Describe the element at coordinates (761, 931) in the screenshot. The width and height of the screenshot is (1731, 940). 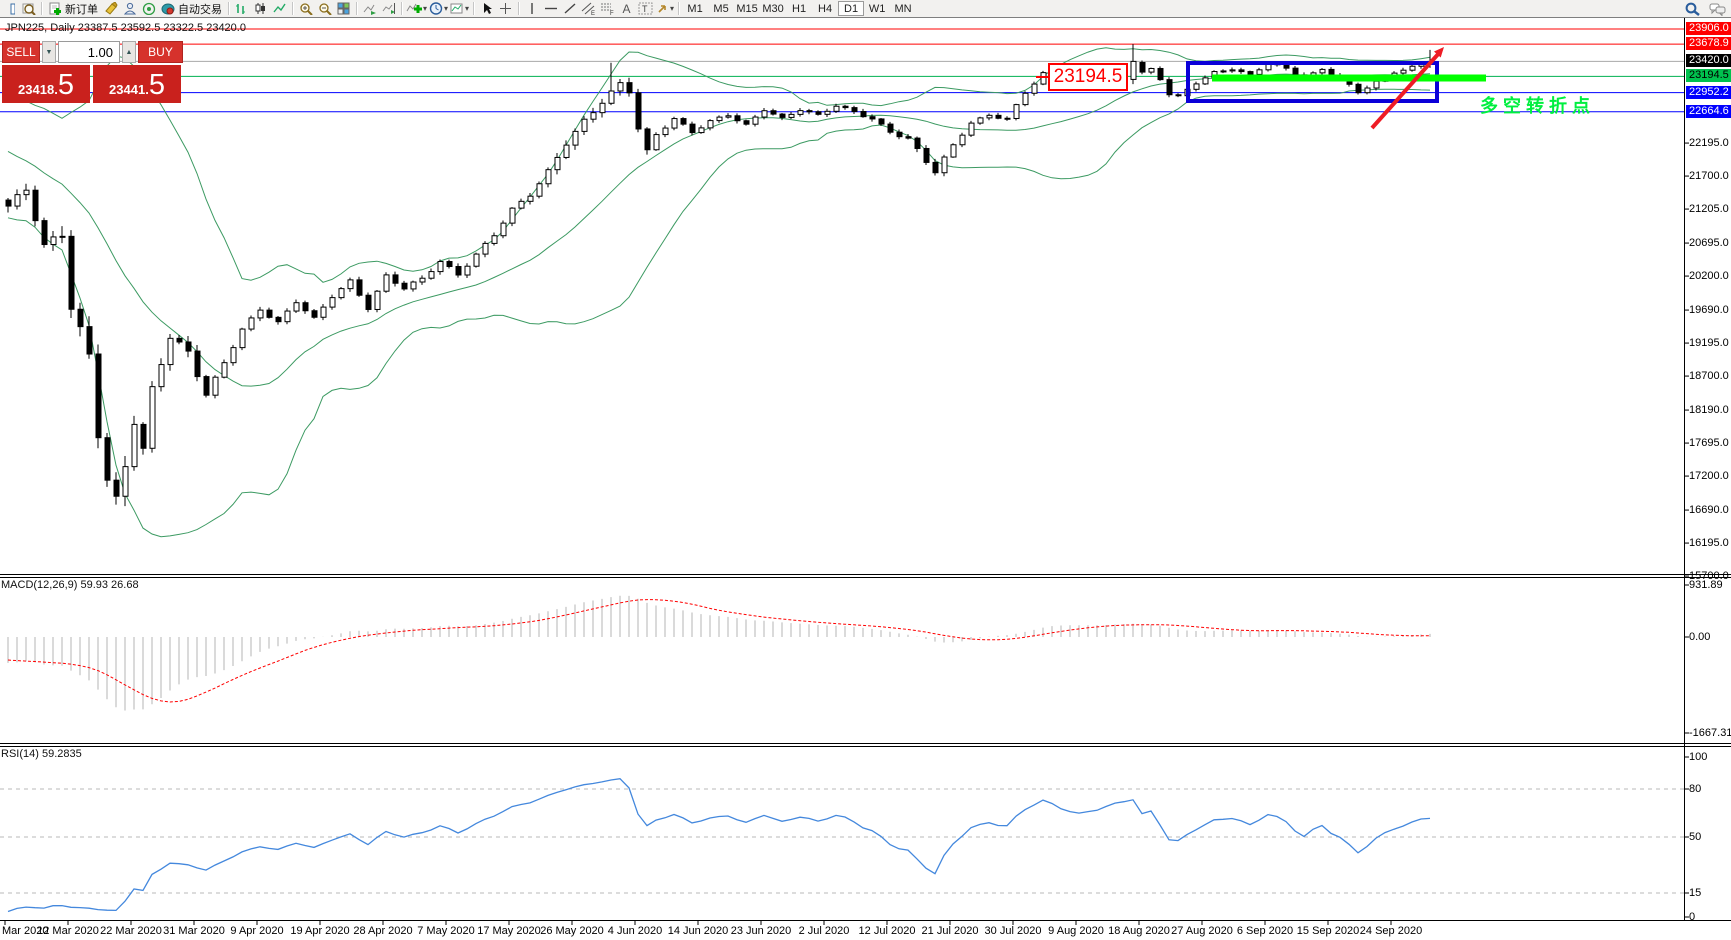
I see `date-axis-label: 23 Jun 2020` at that location.